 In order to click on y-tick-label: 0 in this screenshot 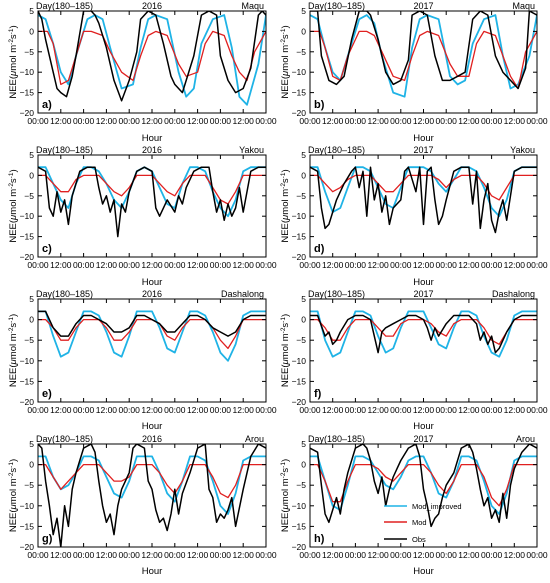, I will do `click(31, 175)`.